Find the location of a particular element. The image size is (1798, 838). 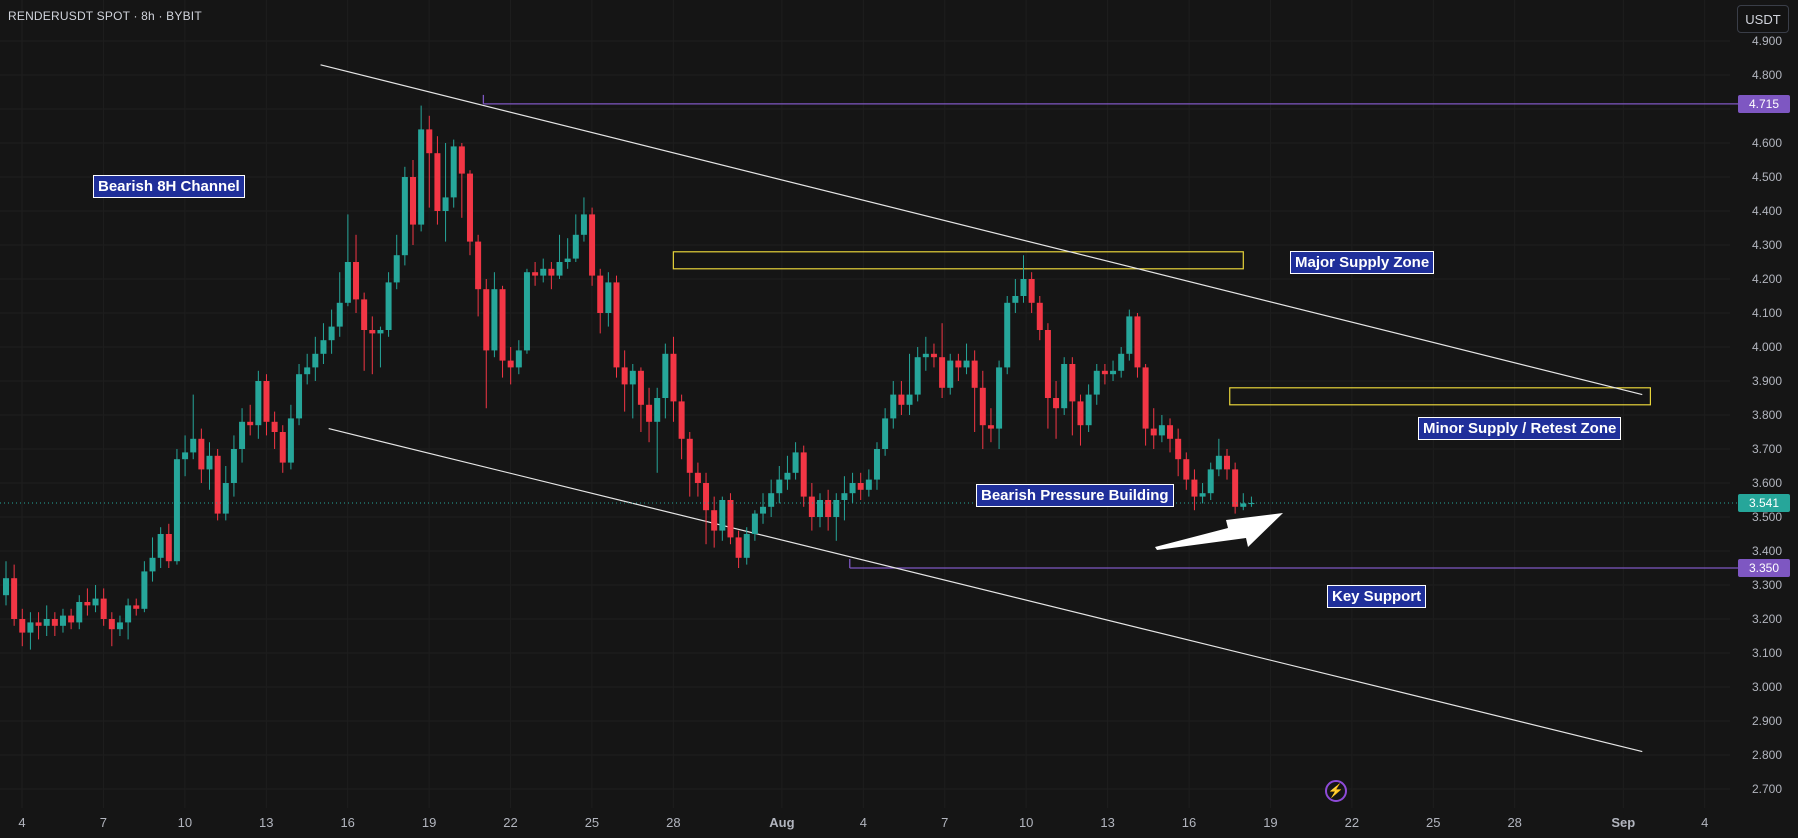

price-tick-label: 4.900 is located at coordinates (1767, 41).